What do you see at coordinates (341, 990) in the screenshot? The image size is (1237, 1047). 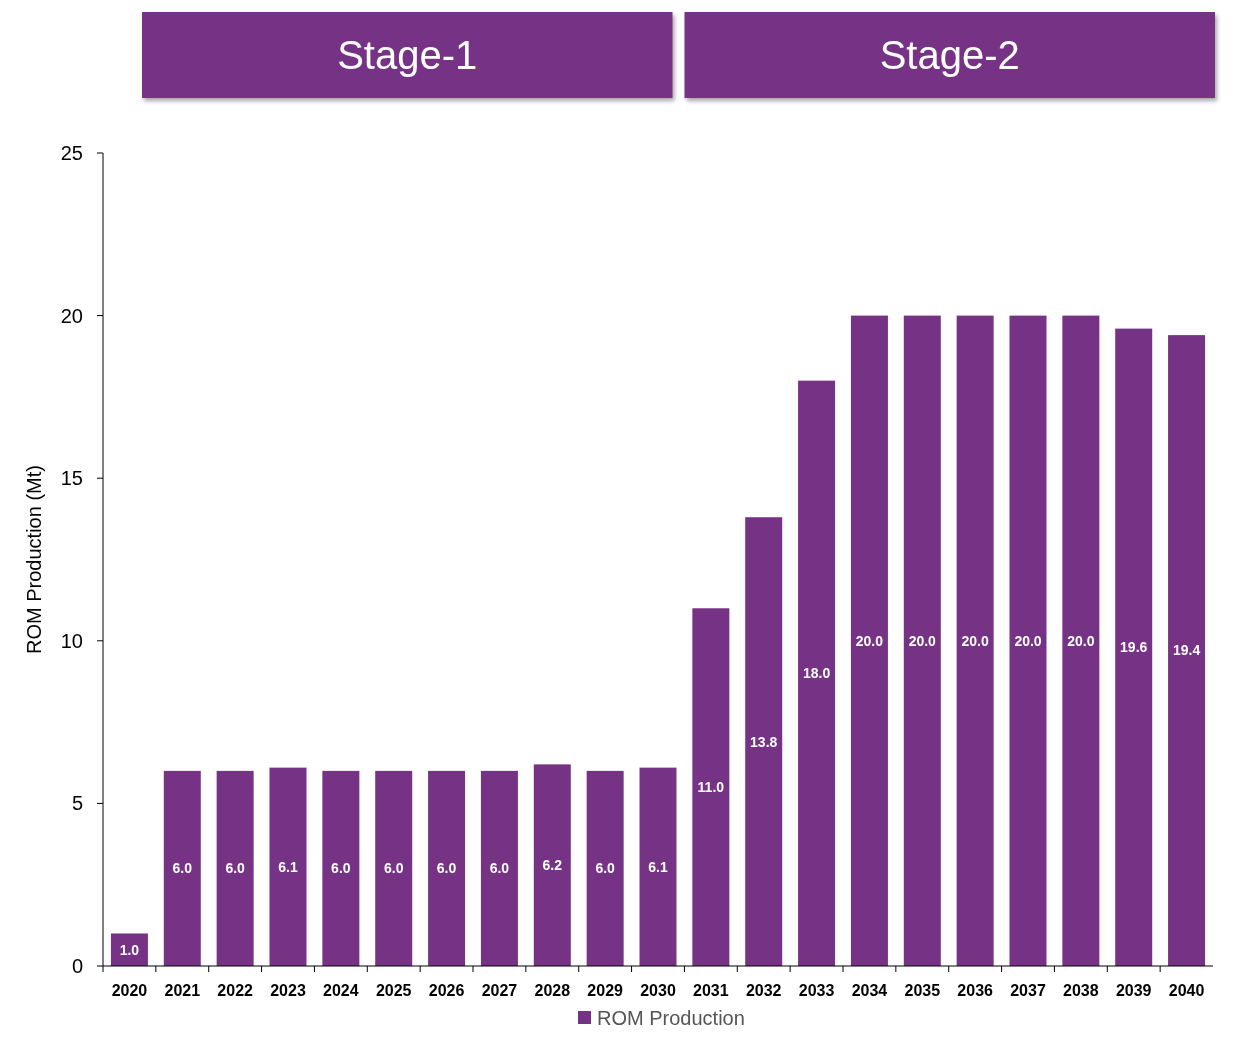 I see `x-tick-label: 2024` at bounding box center [341, 990].